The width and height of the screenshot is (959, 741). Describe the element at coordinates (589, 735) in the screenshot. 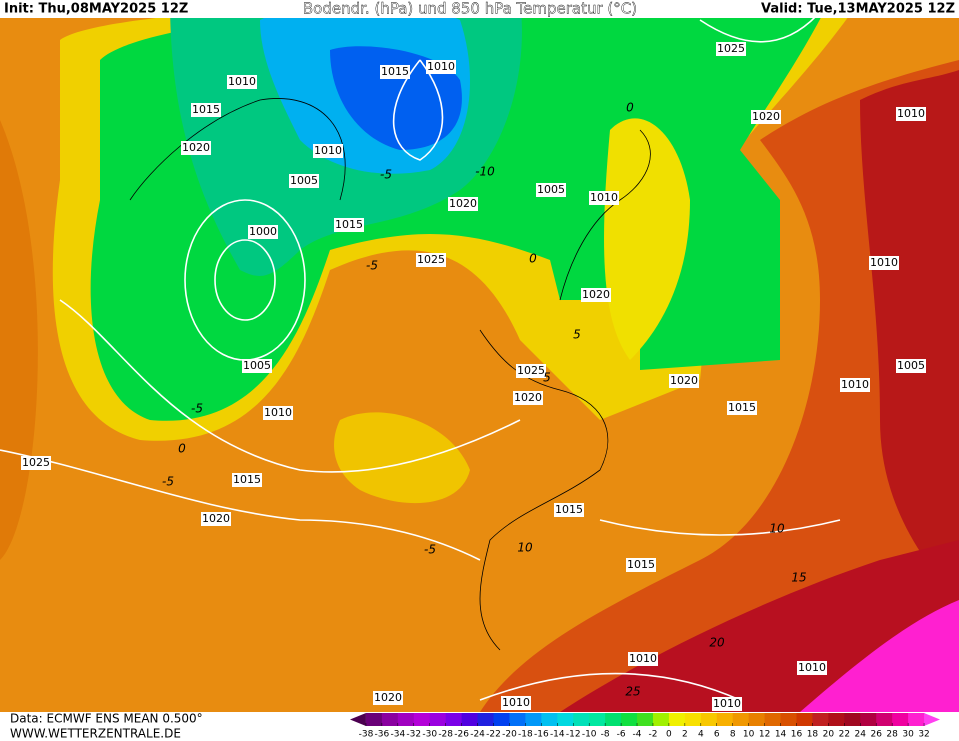

I see `colorbar-tick-label: -10` at that location.